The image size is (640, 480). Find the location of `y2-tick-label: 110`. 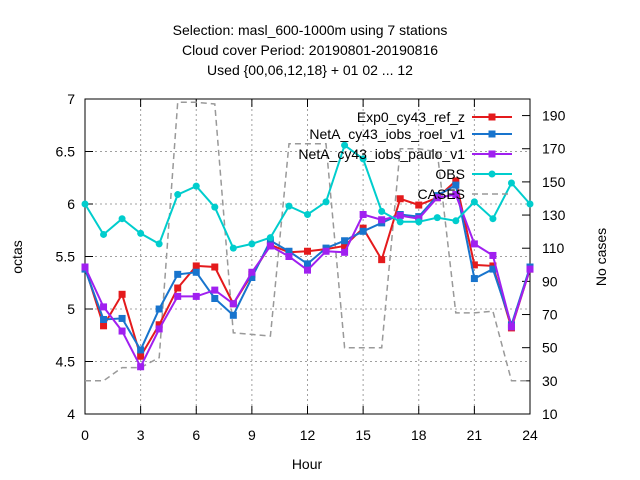

y2-tick-label: 110 is located at coordinates (553, 248).